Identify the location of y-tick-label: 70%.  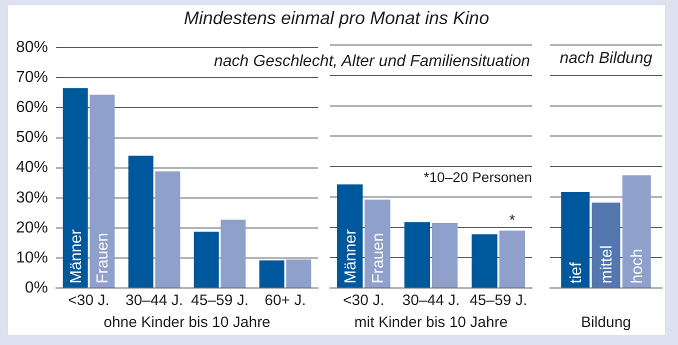
(32, 77).